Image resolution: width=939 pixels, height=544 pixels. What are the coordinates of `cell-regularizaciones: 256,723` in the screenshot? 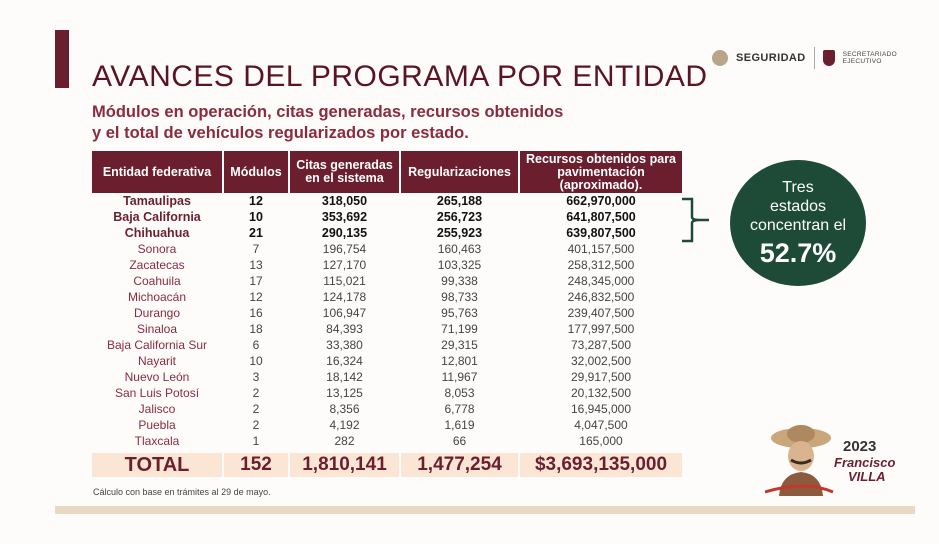 It's located at (459, 217).